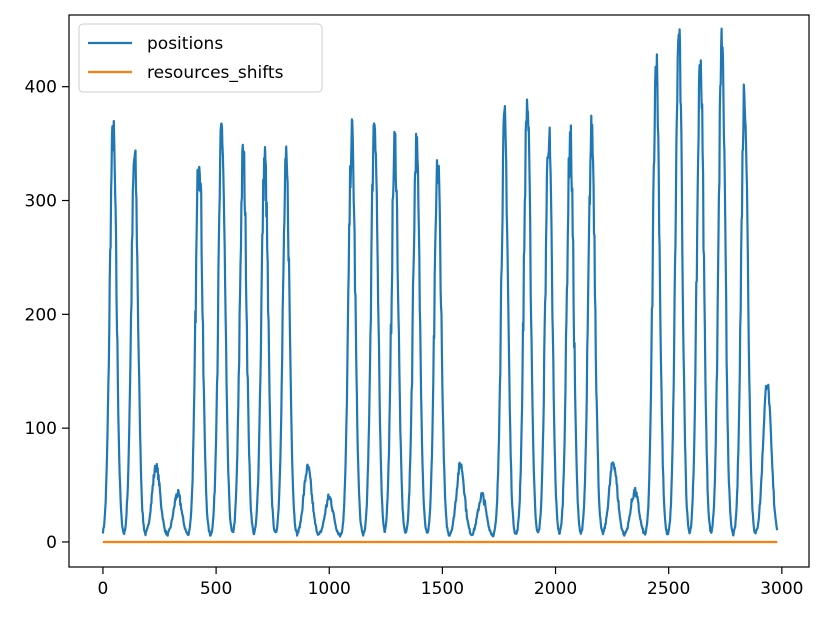 The image size is (828, 618). What do you see at coordinates (41, 315) in the screenshot?
I see `y-tick-label: 200` at bounding box center [41, 315].